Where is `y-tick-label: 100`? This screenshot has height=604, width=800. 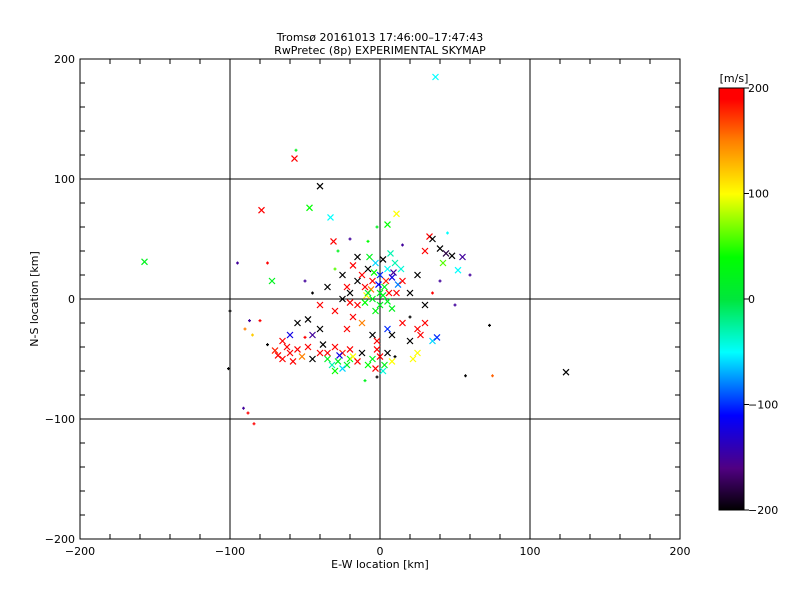
y-tick-label: 100 is located at coordinates (64, 179).